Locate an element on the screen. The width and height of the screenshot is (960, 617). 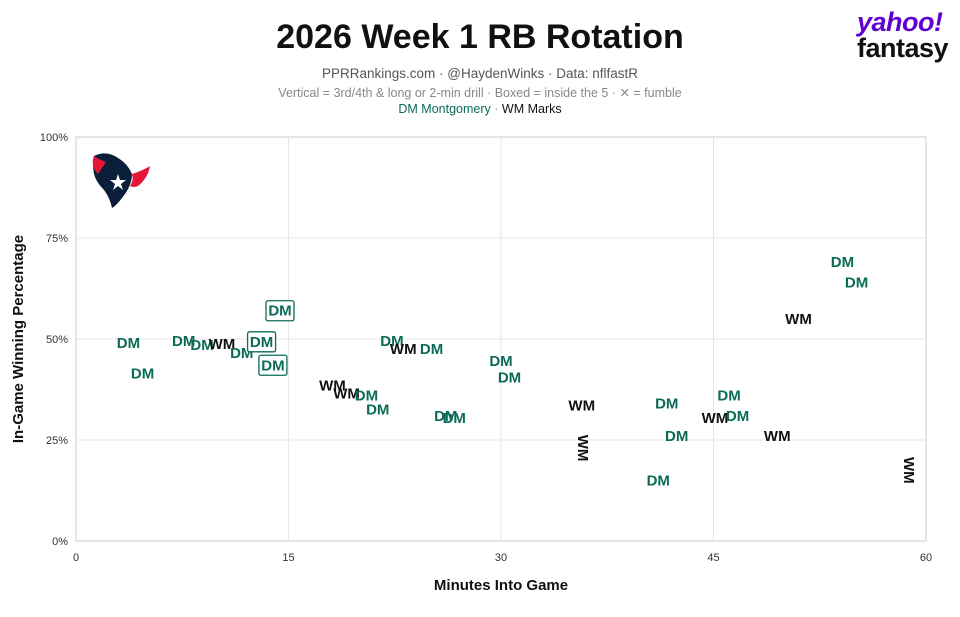
yahoo-fantasy-logo: yahoo! fantasy is located at coordinates (902, 35).